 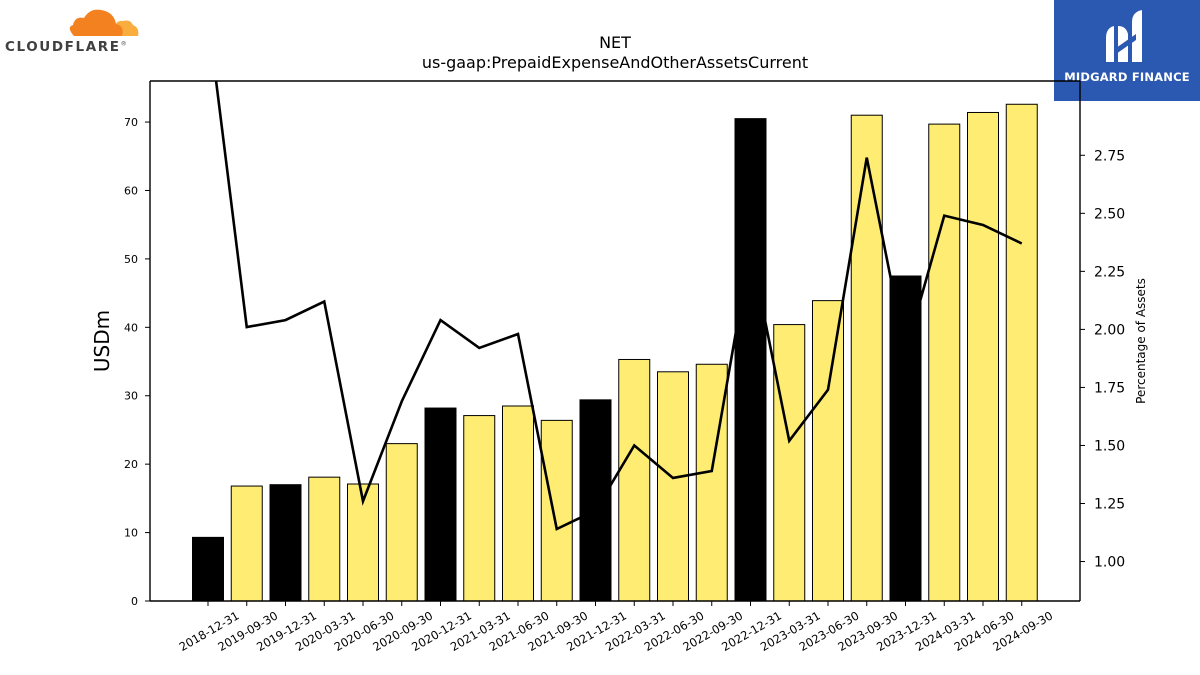 What do you see at coordinates (1109, 563) in the screenshot?
I see `y-tick-label-right: 1.00` at bounding box center [1109, 563].